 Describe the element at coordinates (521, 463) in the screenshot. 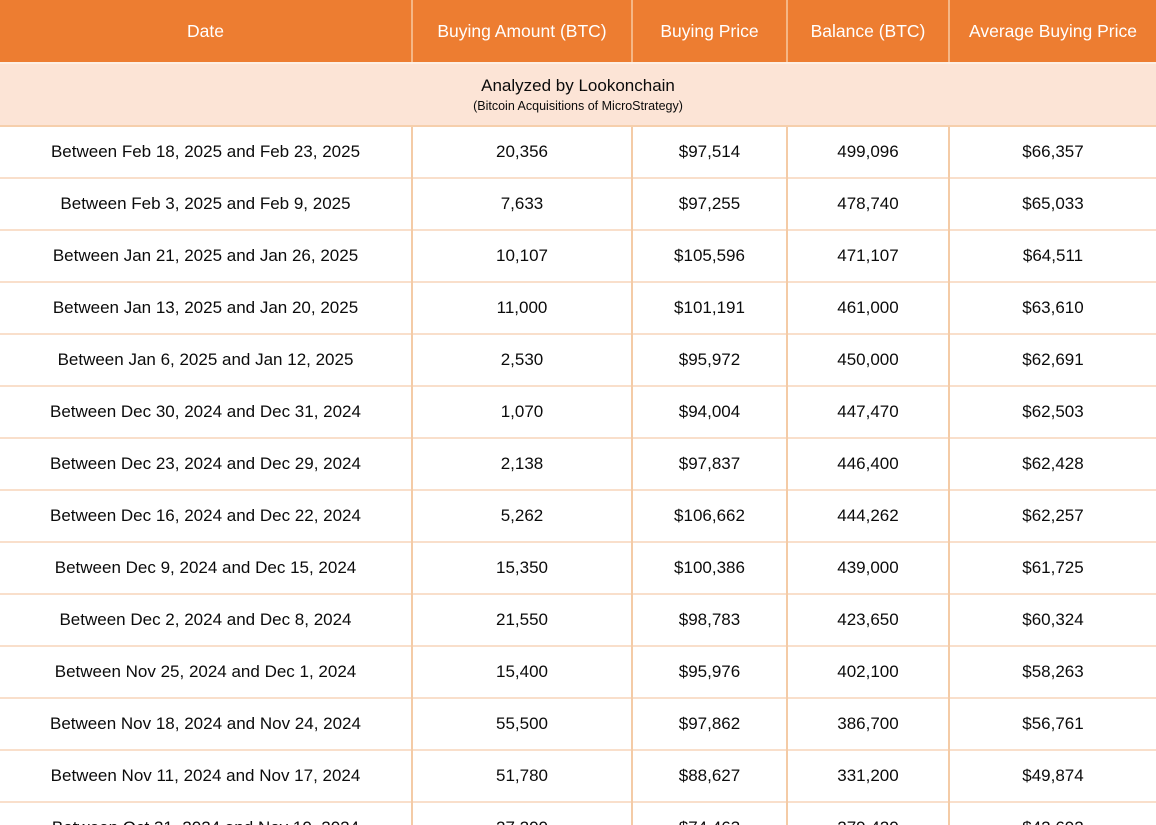

I see `cell-buying-amount: 2,138` at that location.